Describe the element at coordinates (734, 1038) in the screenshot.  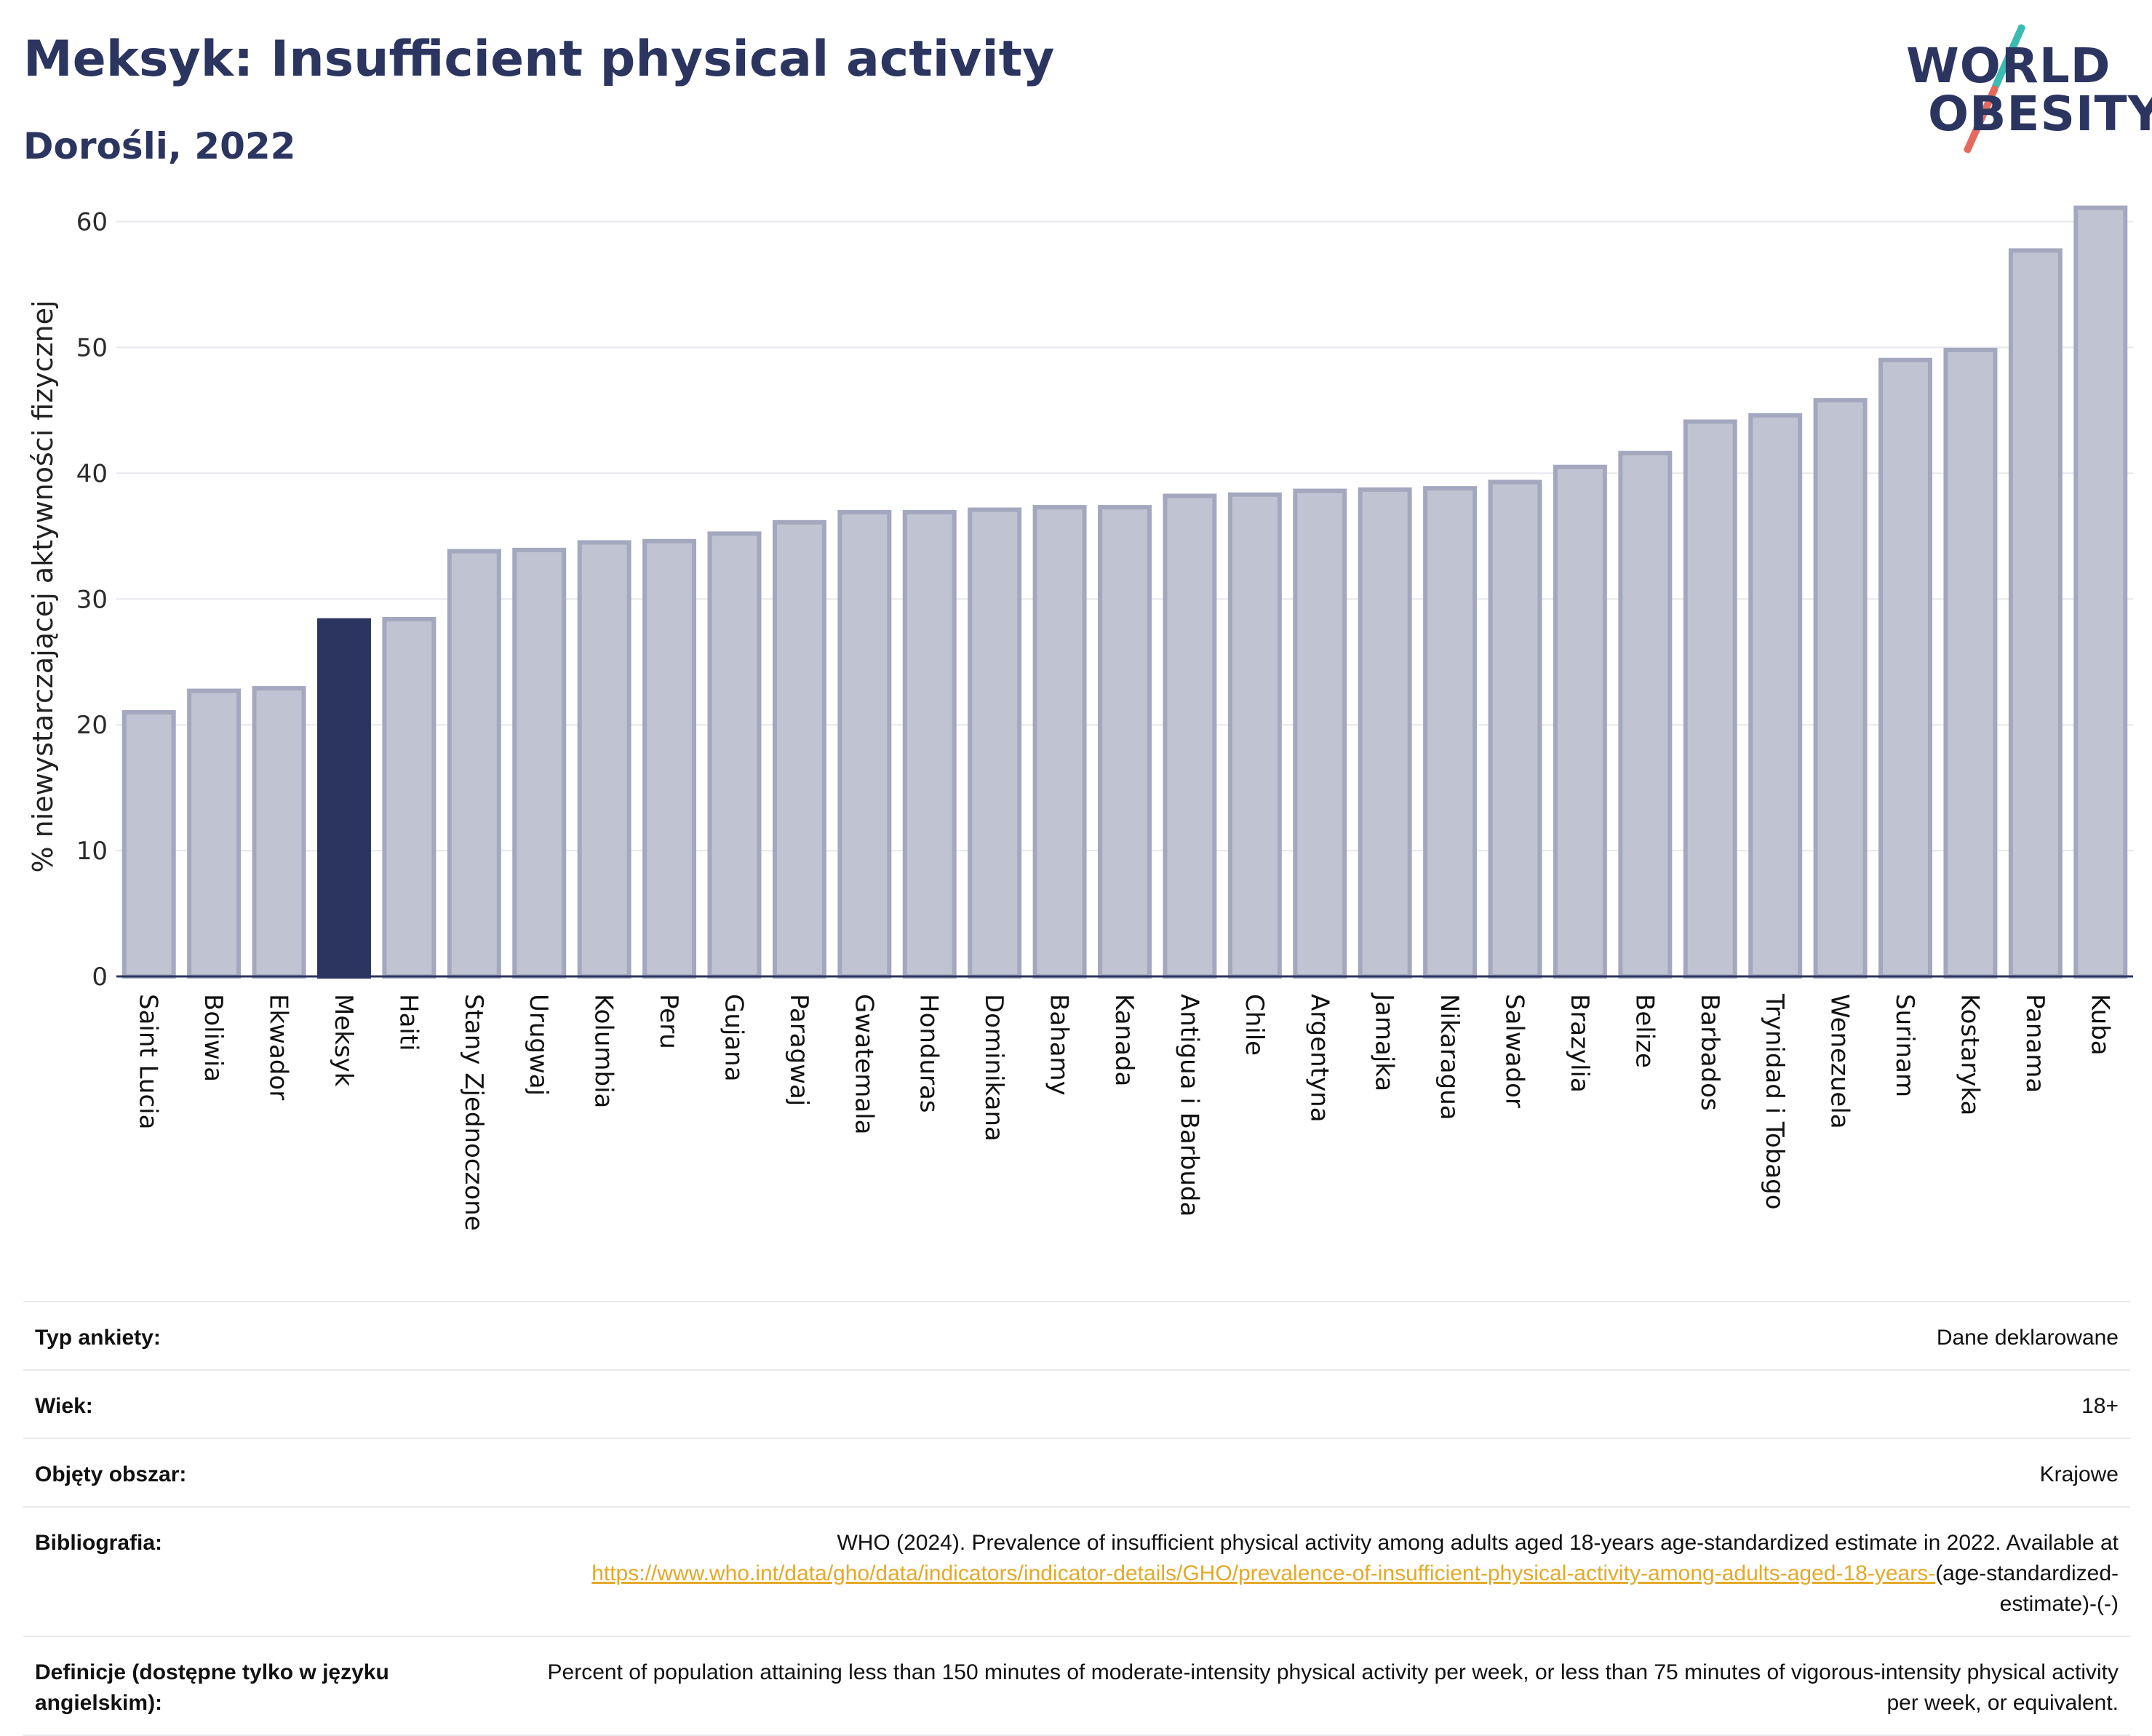
I see `x-tick-label: Gujana` at that location.